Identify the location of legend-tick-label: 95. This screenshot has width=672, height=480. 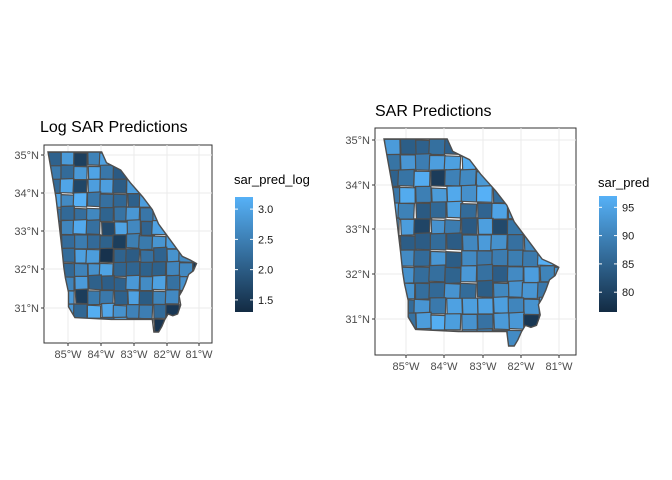
(628, 208).